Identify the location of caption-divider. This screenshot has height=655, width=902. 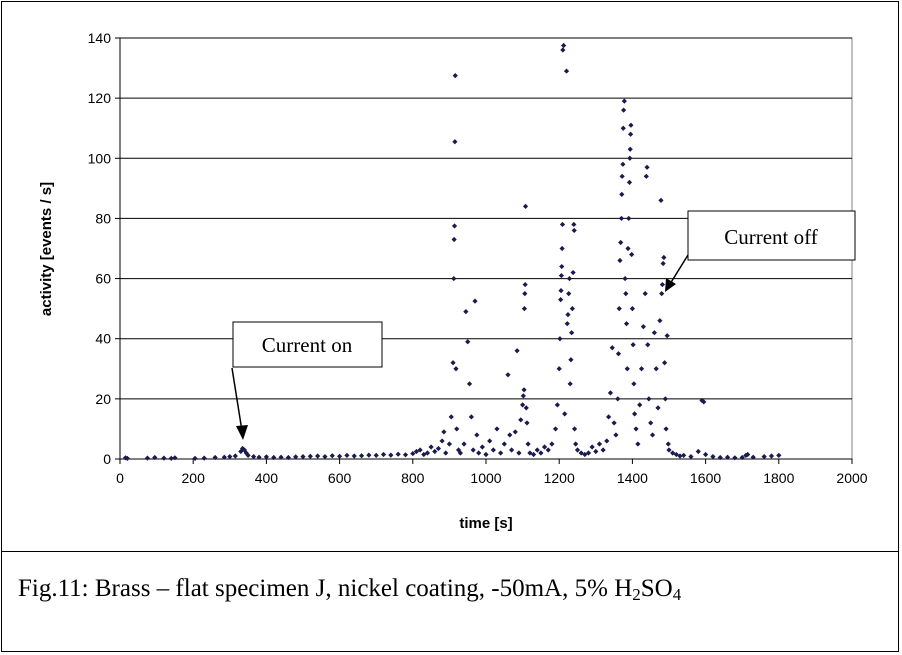
(450, 551).